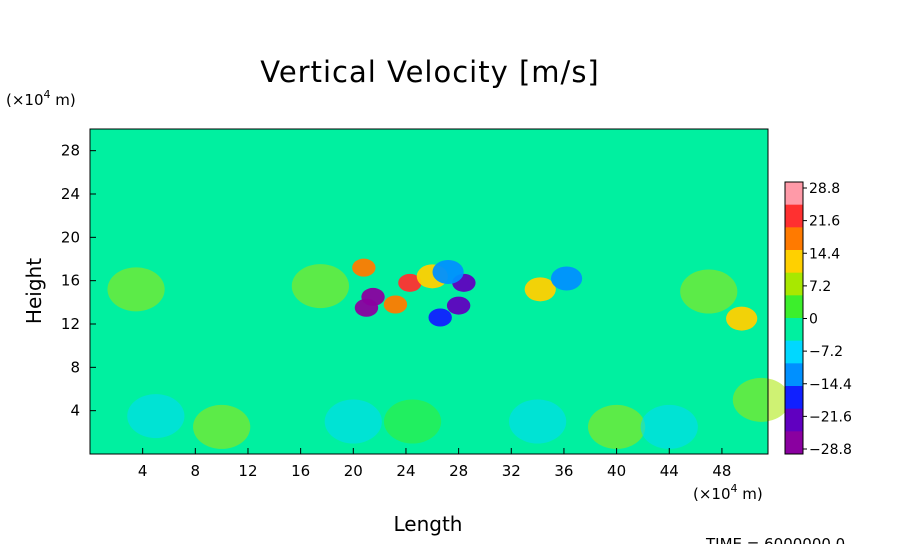 This screenshot has height=544, width=904. Describe the element at coordinates (824, 189) in the screenshot. I see `colorbar-label: 28.8` at that location.